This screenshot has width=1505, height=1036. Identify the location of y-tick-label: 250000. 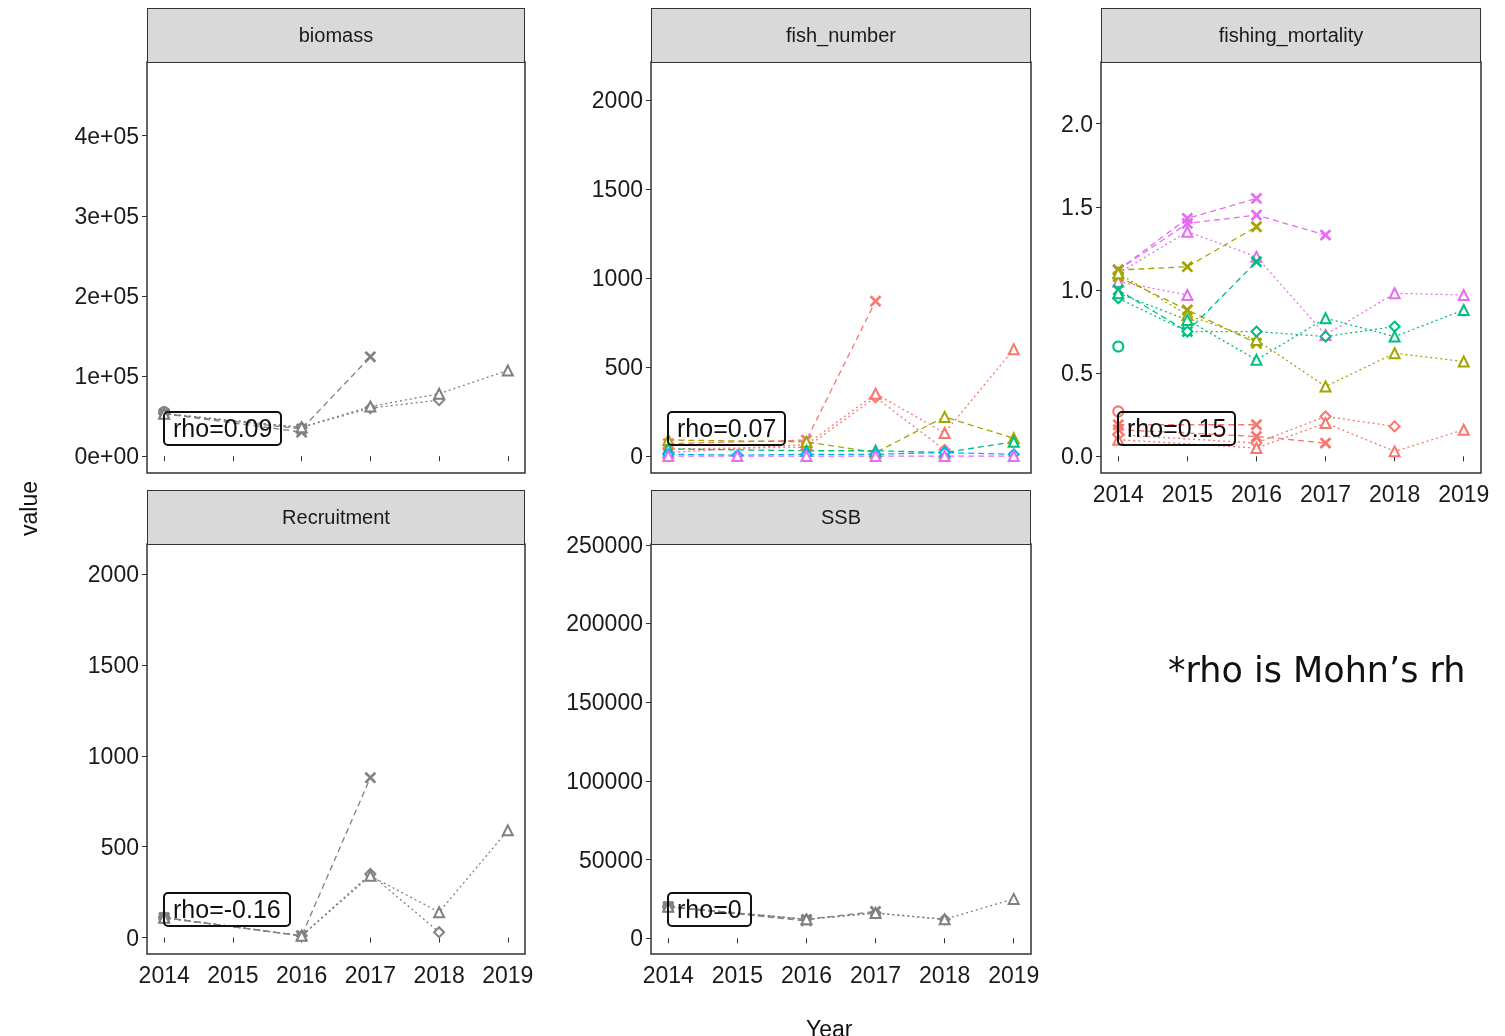
(604, 544).